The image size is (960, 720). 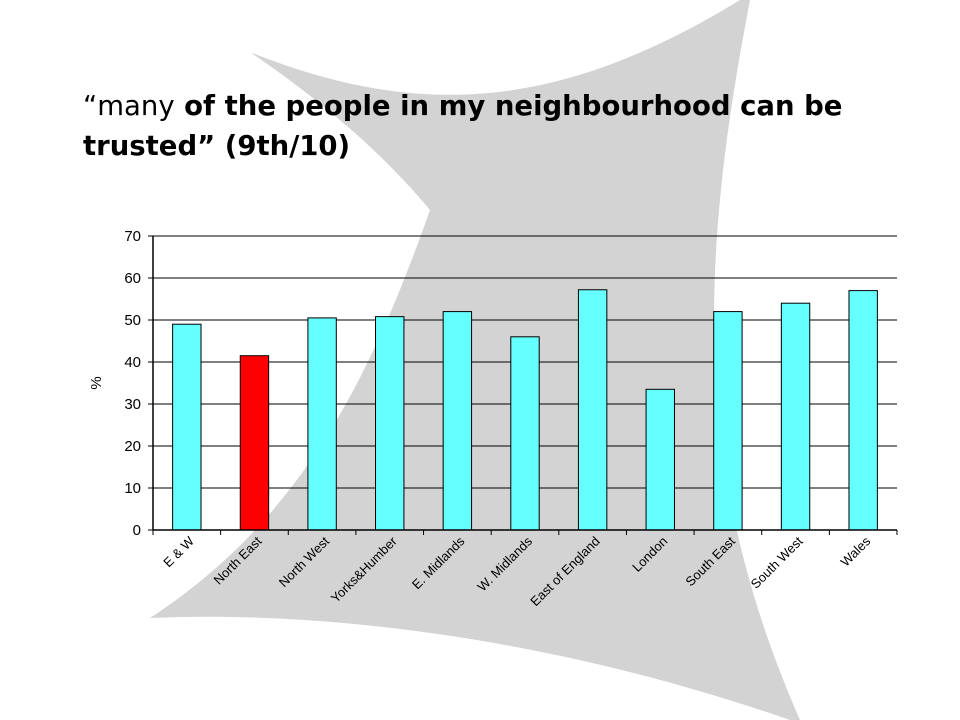 What do you see at coordinates (710, 561) in the screenshot?
I see `x-tick-label: South East` at bounding box center [710, 561].